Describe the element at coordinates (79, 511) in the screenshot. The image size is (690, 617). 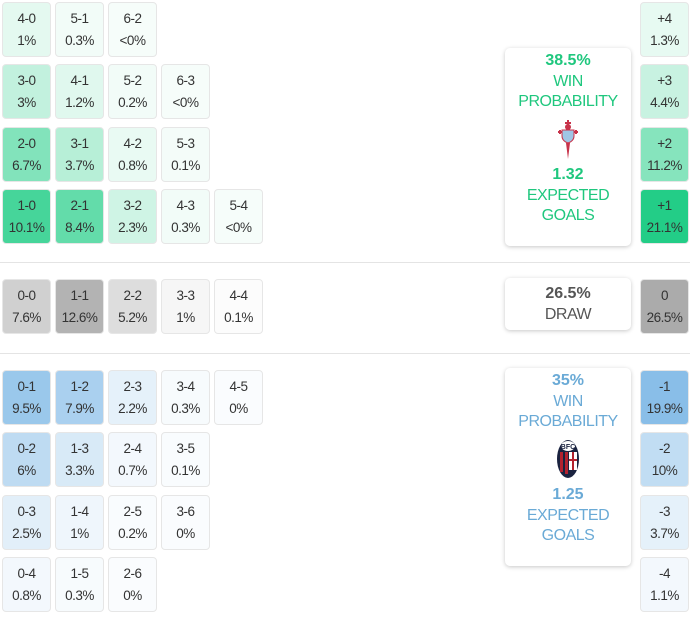
I see `cell-score: 1-4` at that location.